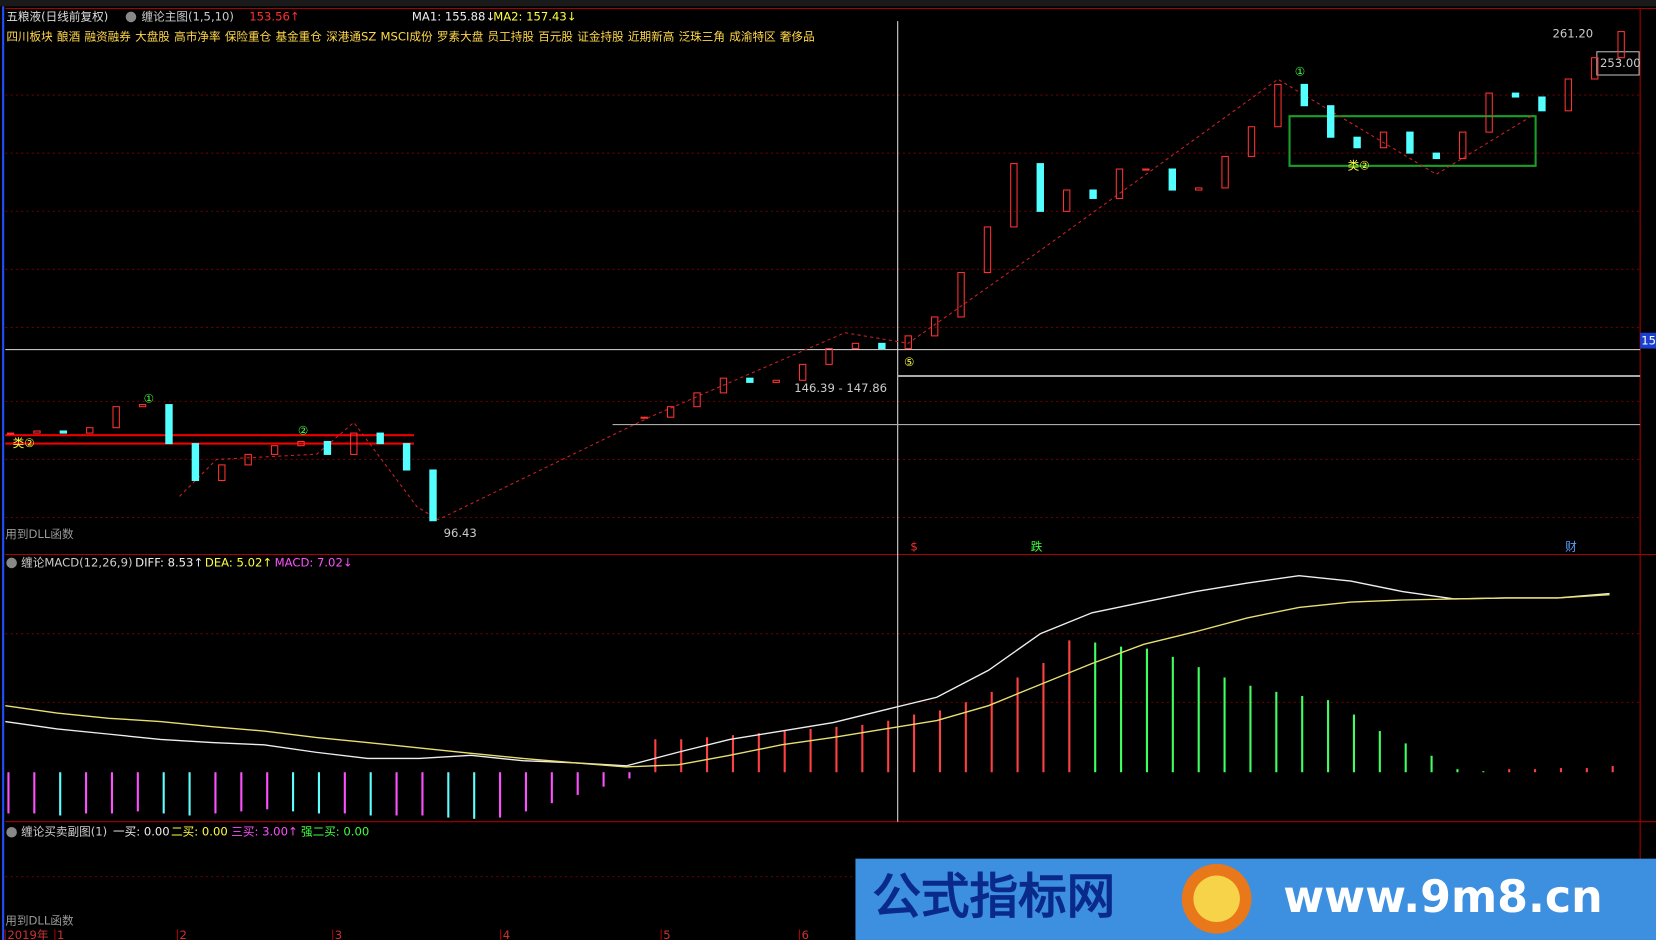 The image size is (1656, 940). What do you see at coordinates (913, 547) in the screenshot?
I see `event-marker: $` at bounding box center [913, 547].